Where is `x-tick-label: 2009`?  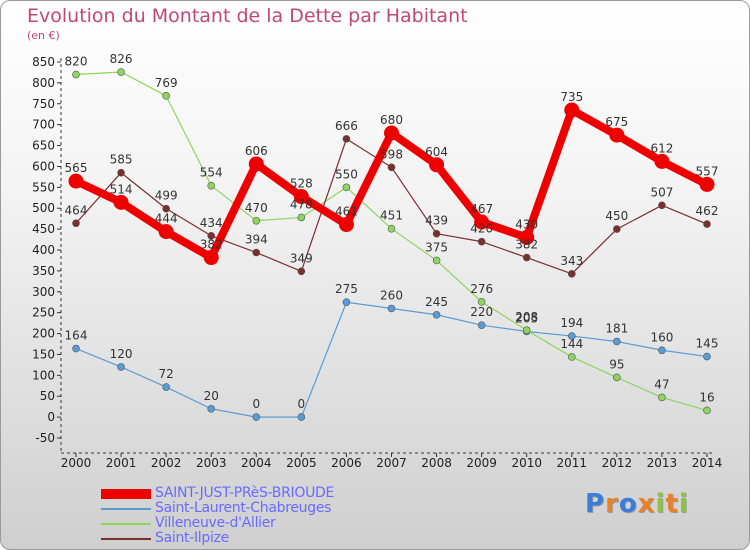
x-tick-label: 2009 is located at coordinates (481, 463).